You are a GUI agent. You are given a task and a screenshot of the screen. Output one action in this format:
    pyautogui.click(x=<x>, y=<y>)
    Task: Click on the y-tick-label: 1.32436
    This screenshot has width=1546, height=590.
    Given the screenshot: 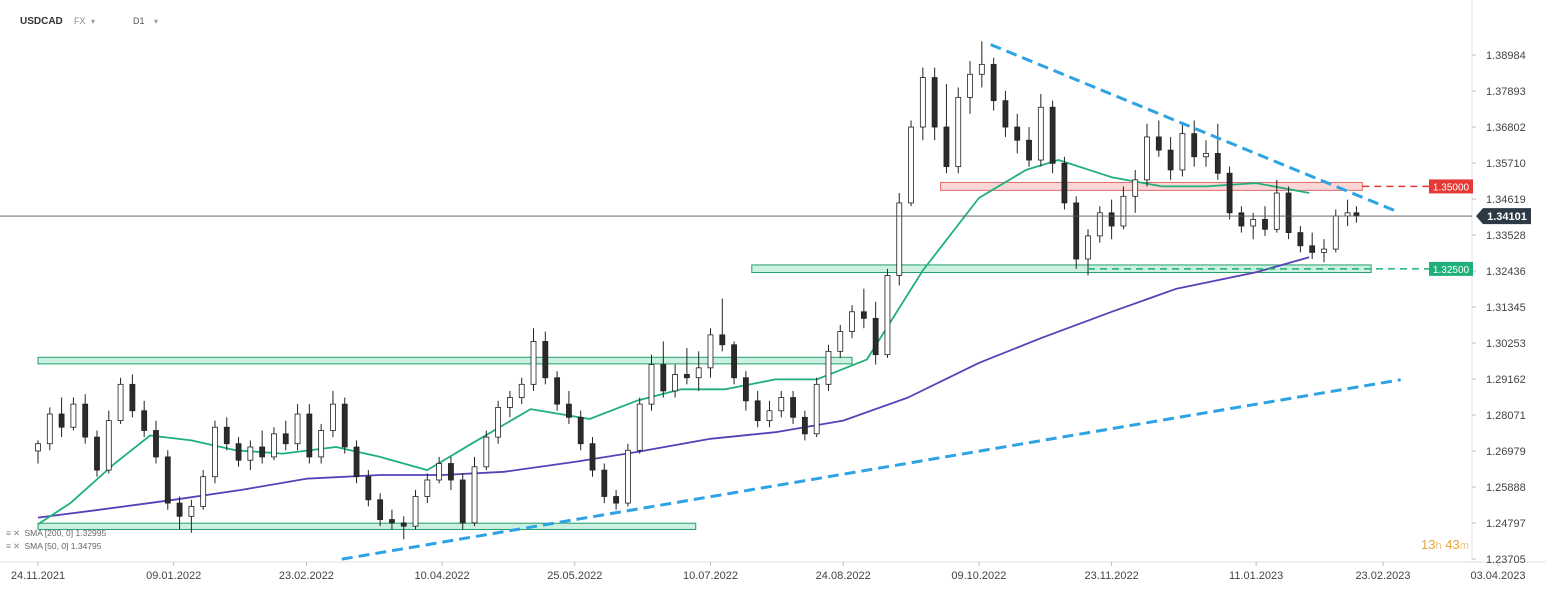 What is the action you would take?
    pyautogui.click(x=1506, y=272)
    